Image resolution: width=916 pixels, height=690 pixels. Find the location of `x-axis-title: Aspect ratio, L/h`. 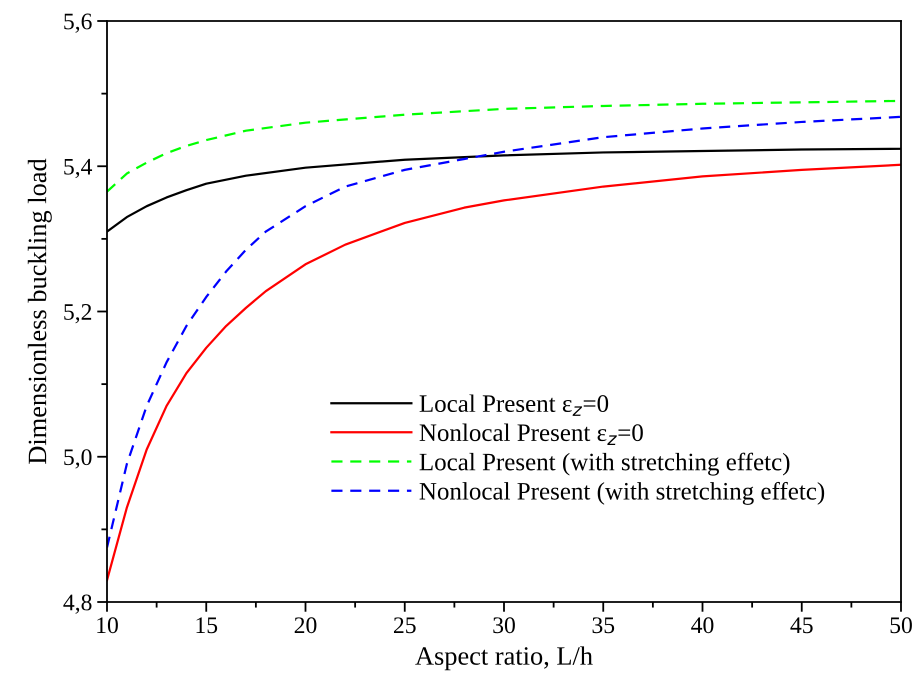

x-axis-title: Aspect ratio, L/h is located at coordinates (504, 658).